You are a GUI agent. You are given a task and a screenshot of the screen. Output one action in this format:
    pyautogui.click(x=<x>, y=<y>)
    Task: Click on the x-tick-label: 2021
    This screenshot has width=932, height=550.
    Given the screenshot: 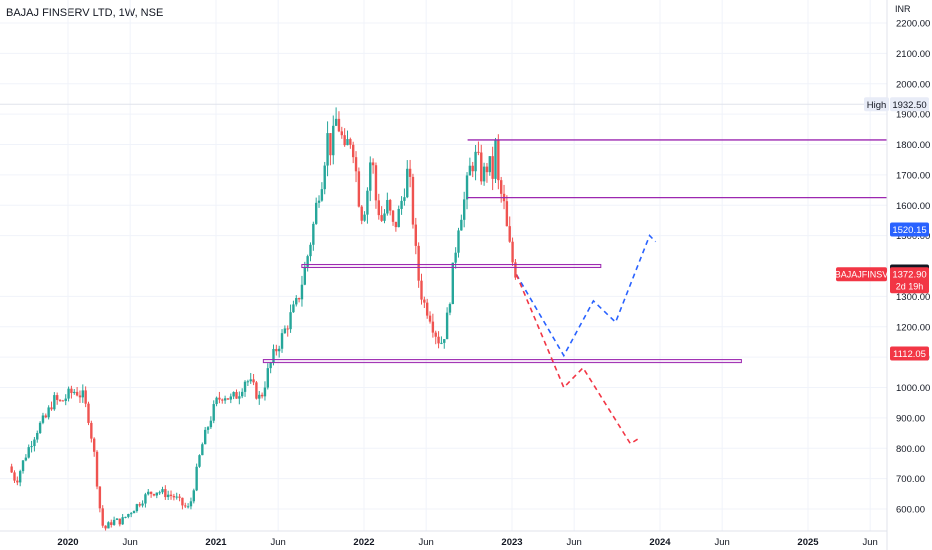 What is the action you would take?
    pyautogui.click(x=216, y=542)
    